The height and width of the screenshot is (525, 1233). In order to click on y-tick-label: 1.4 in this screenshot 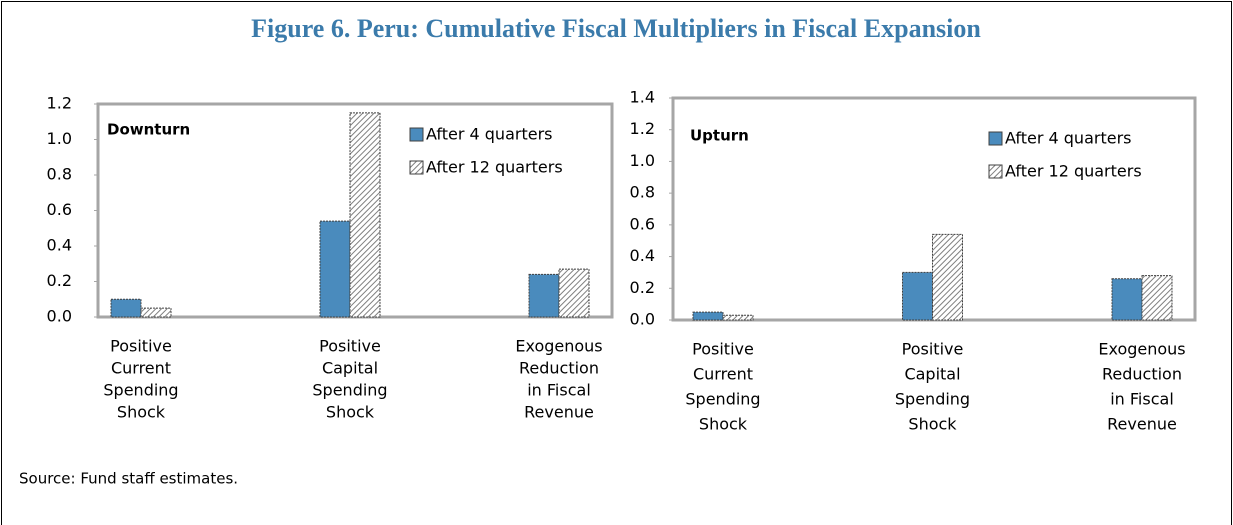, I will do `click(642, 97)`.